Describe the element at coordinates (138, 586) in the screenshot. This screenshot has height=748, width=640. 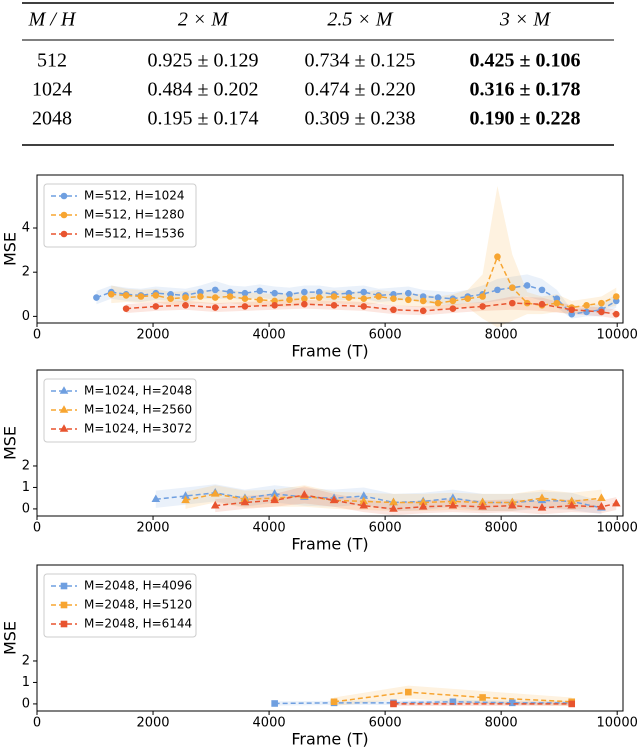
I see `legend-label: M=2048, H=4096` at that location.